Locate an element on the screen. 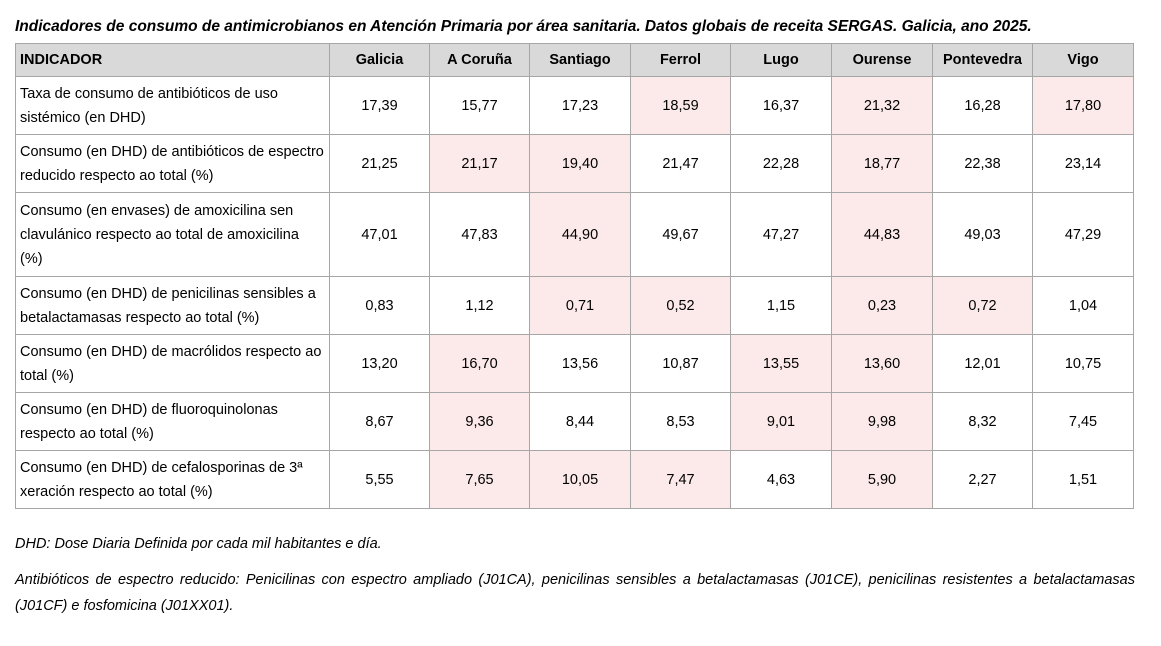 The width and height of the screenshot is (1161, 646). header-indicador: INDICADOR is located at coordinates (172, 60).